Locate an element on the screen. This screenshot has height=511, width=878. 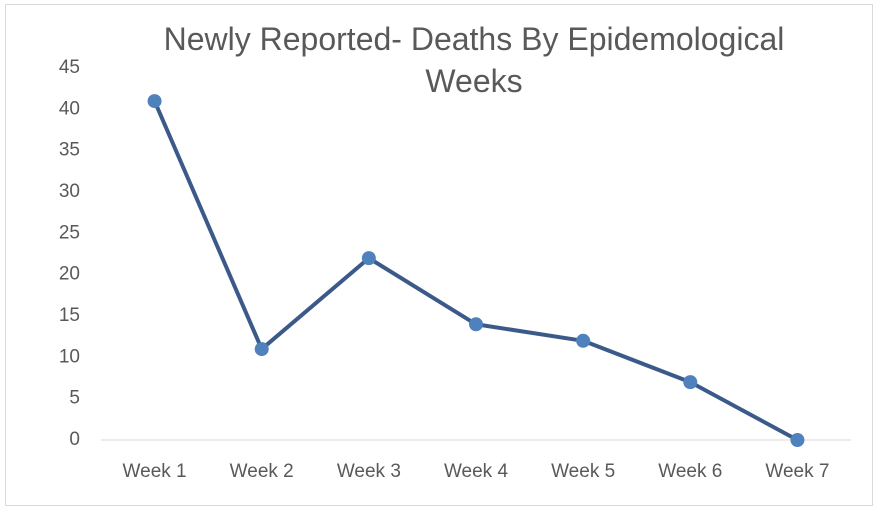
y-tick-label: 5 is located at coordinates (74, 398).